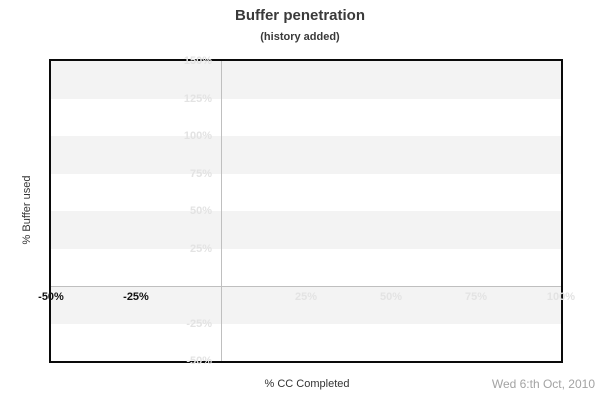 Image resolution: width=600 pixels, height=400 pixels. What do you see at coordinates (51, 297) in the screenshot?
I see `x-tick-label: -50%` at bounding box center [51, 297].